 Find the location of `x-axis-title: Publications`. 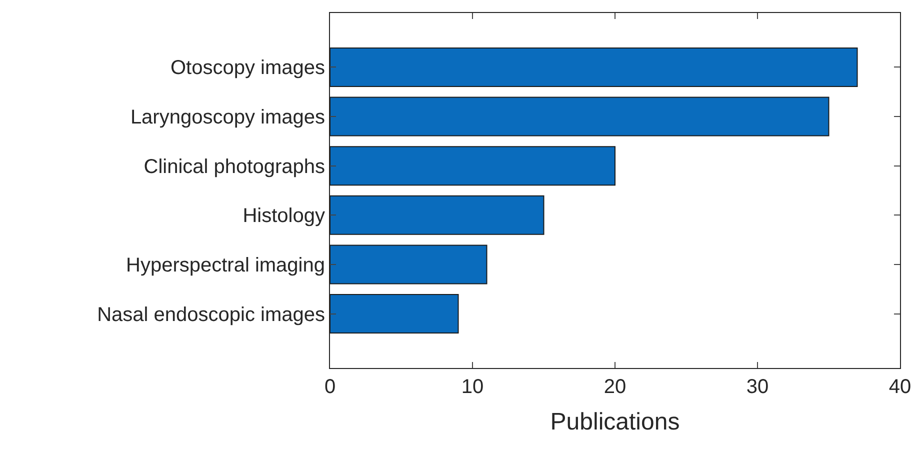

x-axis-title: Publications is located at coordinates (615, 422).